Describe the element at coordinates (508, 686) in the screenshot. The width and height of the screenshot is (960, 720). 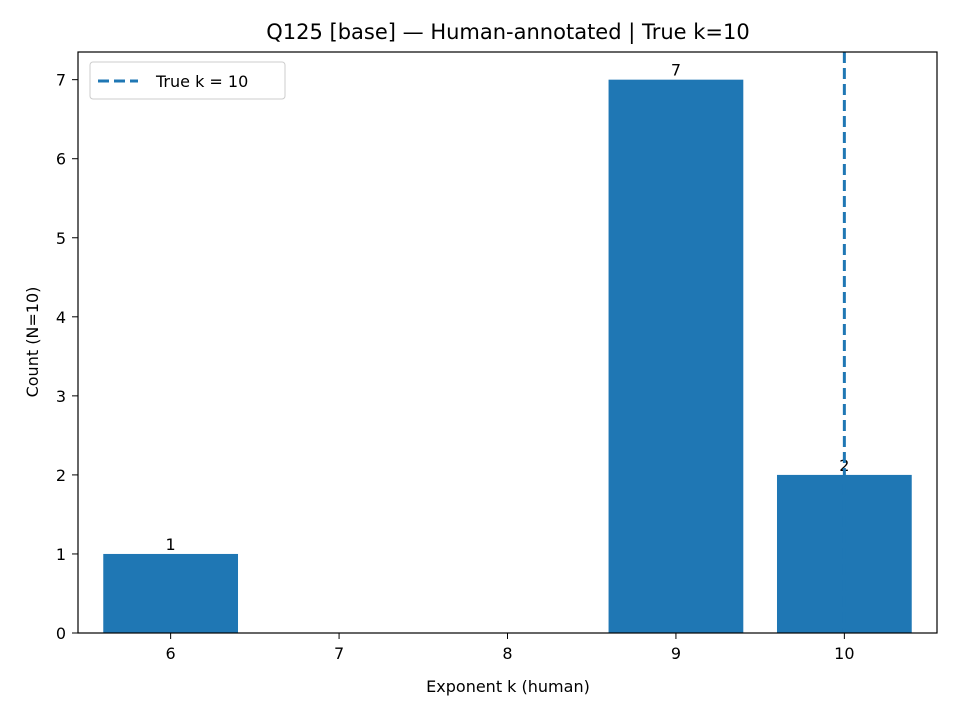
I see `x-axis-label: Exponent k (human)` at that location.